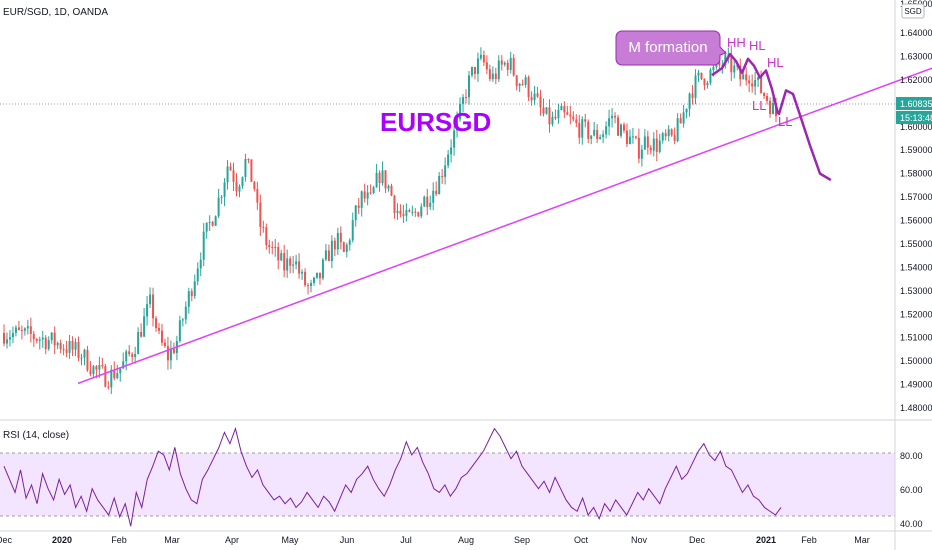  I want to click on countdown-value: 15:13:48, so click(916, 118).